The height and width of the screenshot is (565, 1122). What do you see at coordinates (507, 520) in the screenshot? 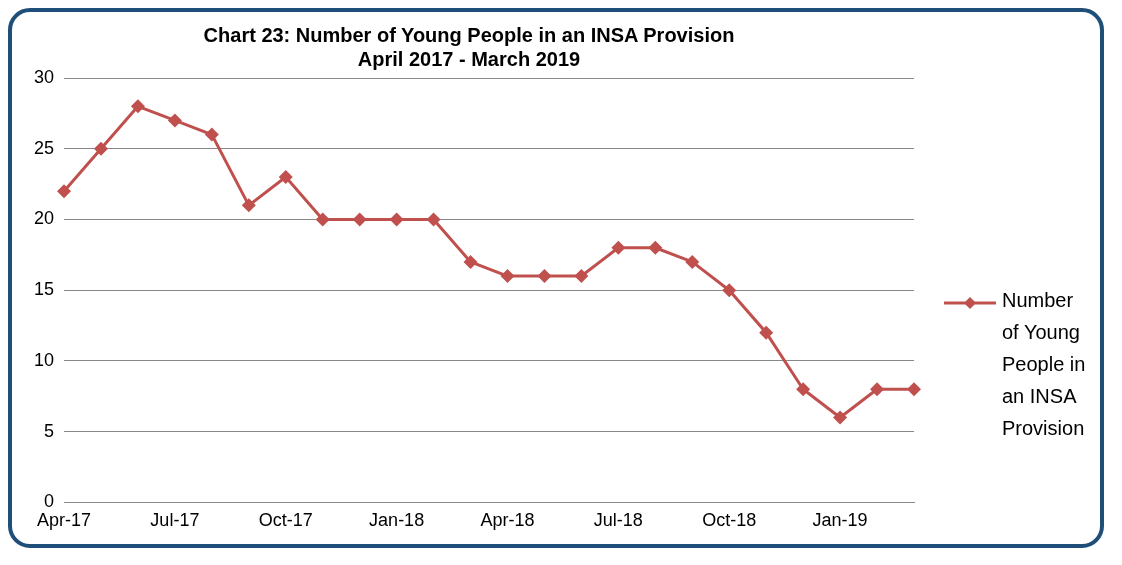
I see `x-tick-label: Apr-18` at bounding box center [507, 520].